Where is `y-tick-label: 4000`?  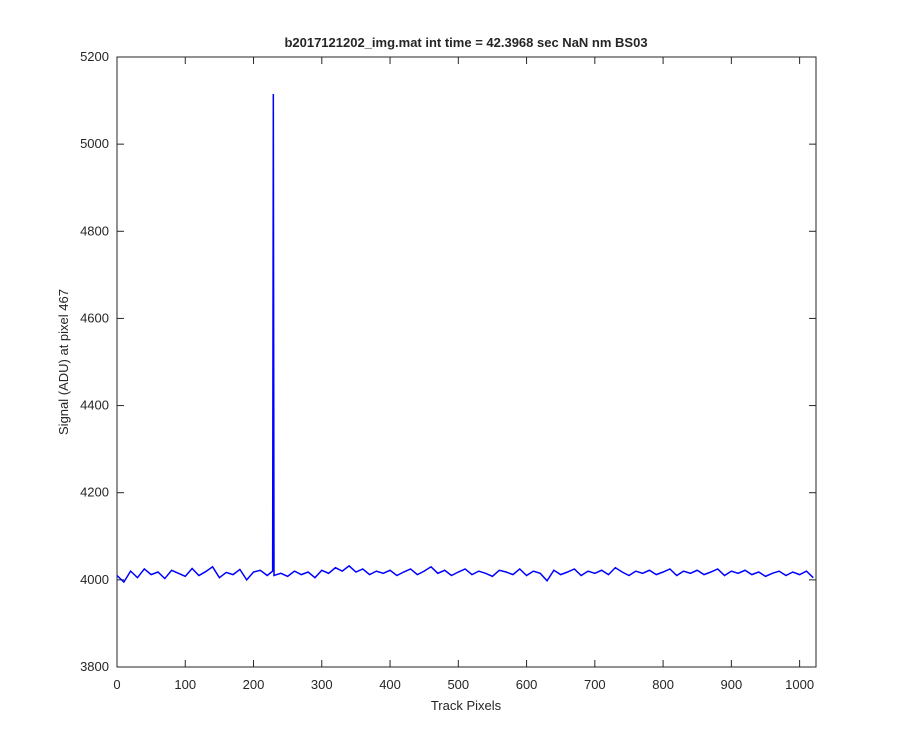 y-tick-label: 4000 is located at coordinates (94, 579).